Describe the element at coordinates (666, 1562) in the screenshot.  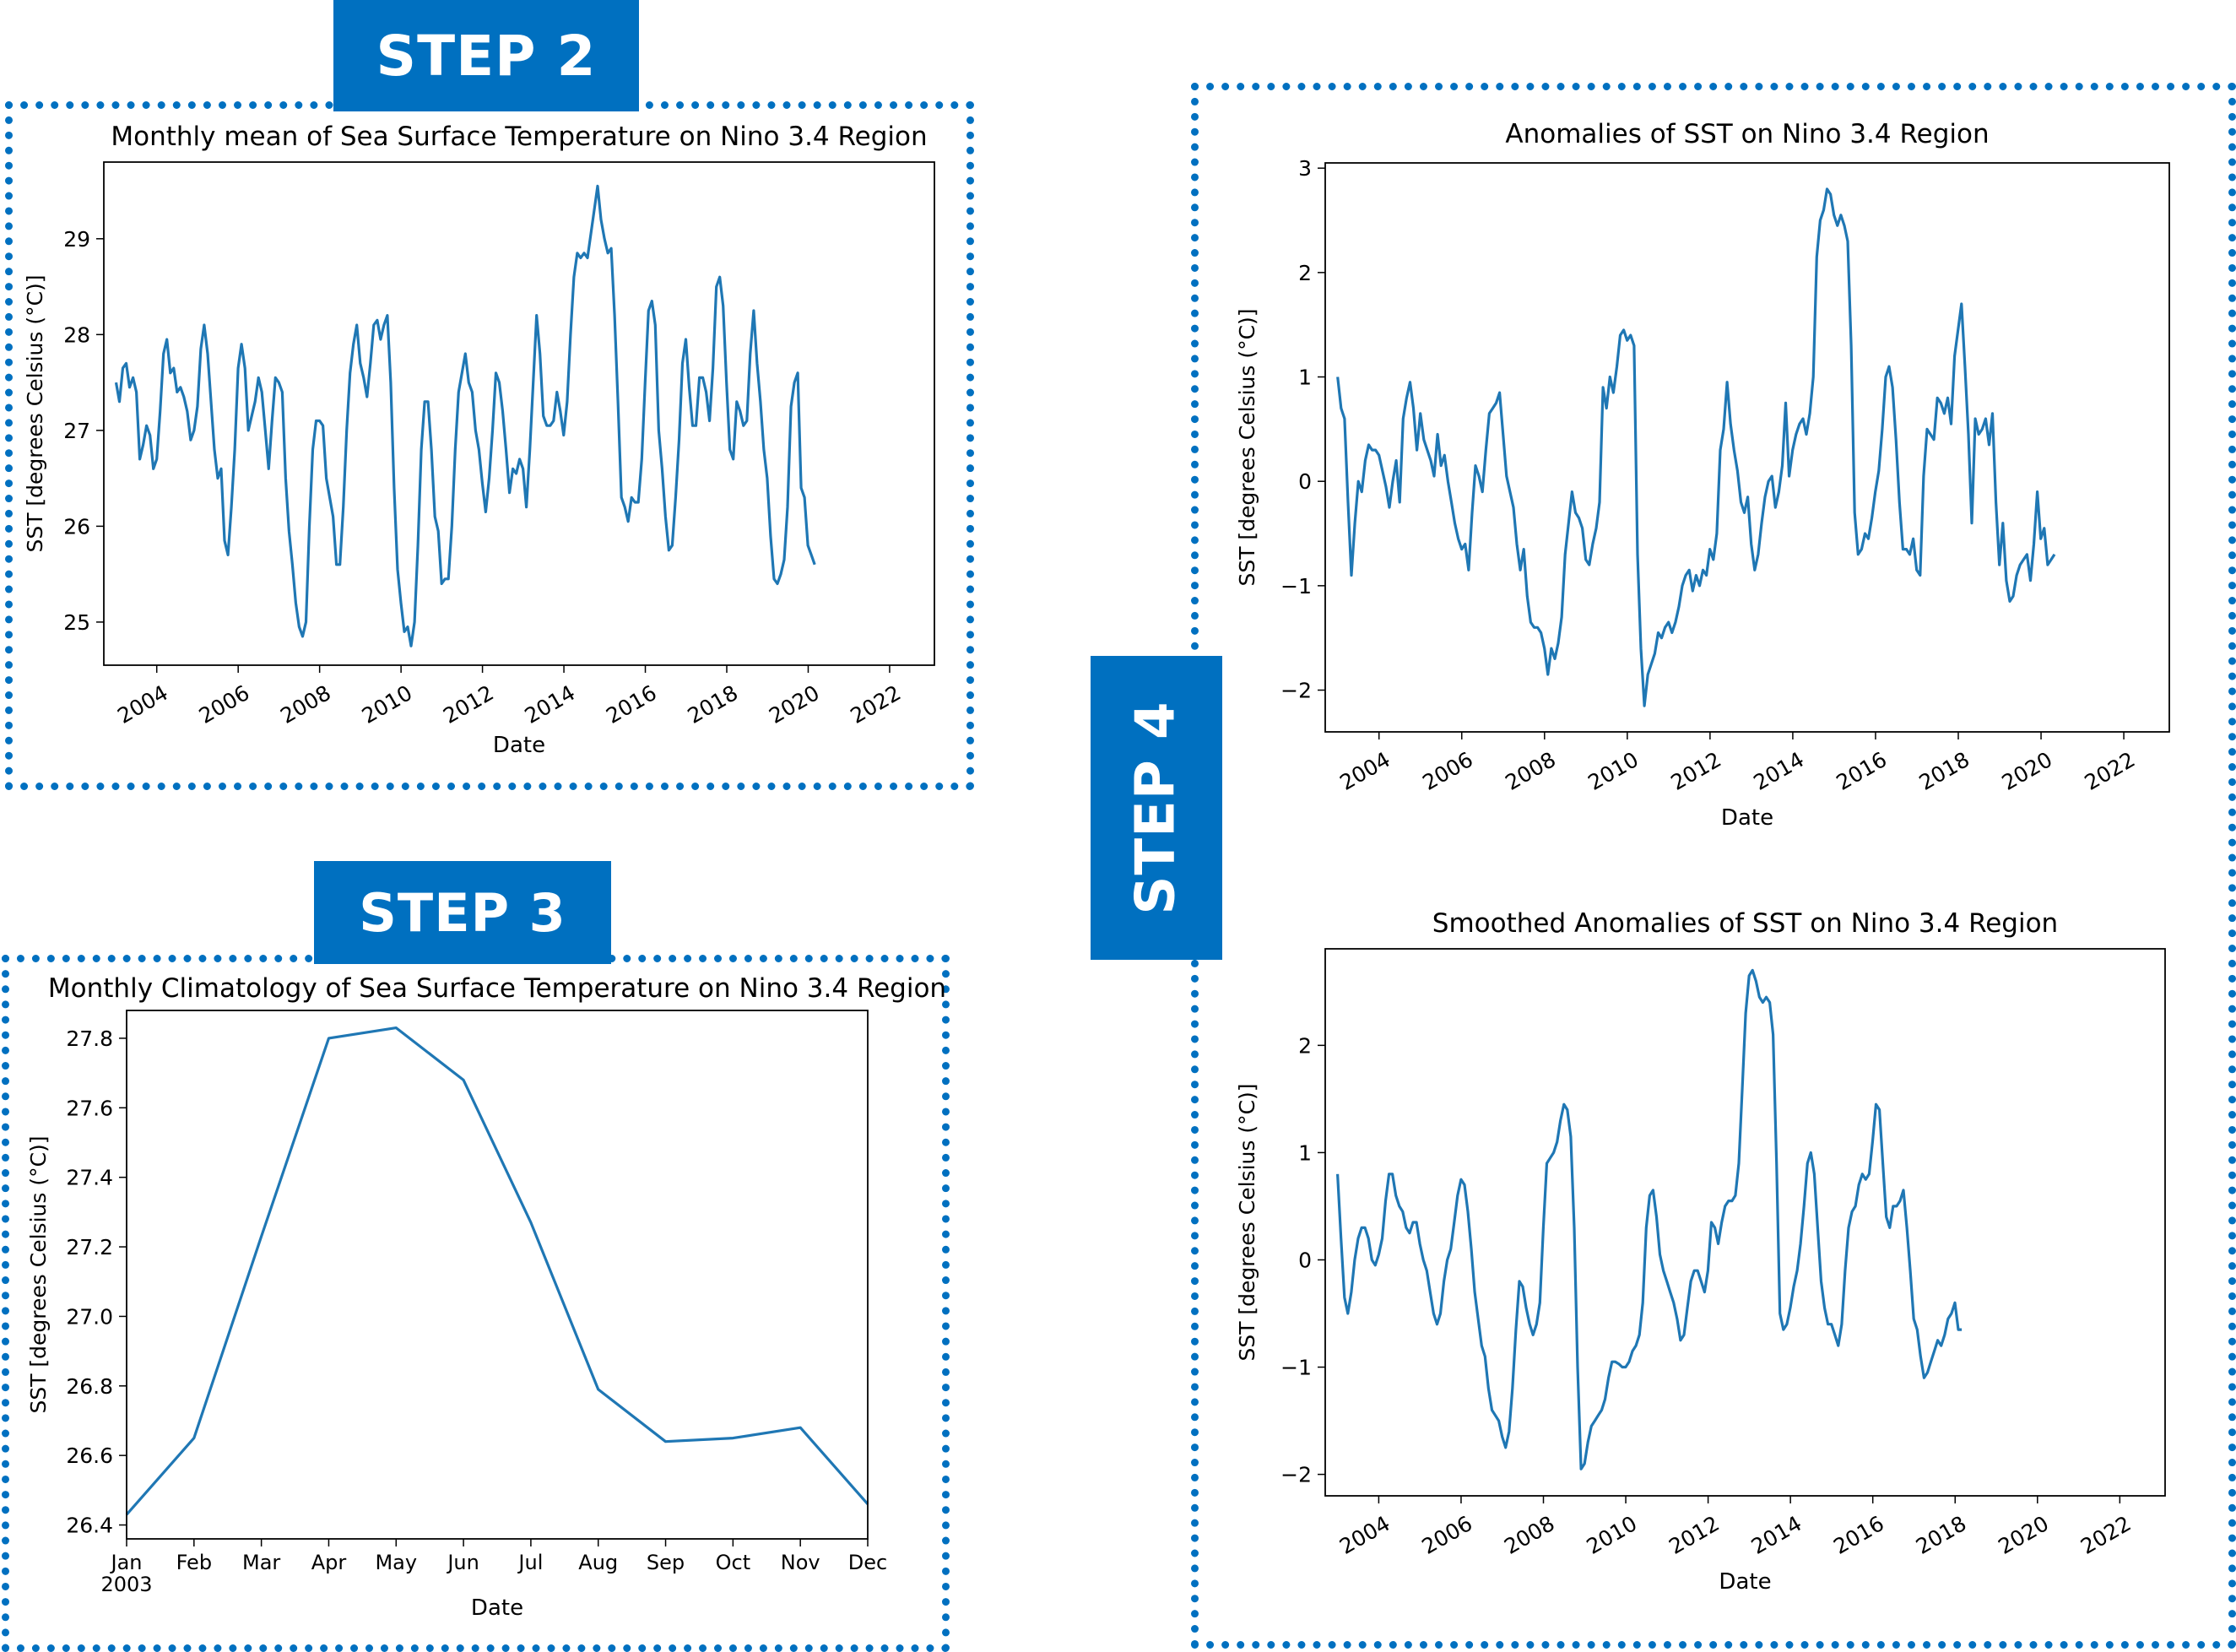
I see `x-tick-label: Sep` at that location.